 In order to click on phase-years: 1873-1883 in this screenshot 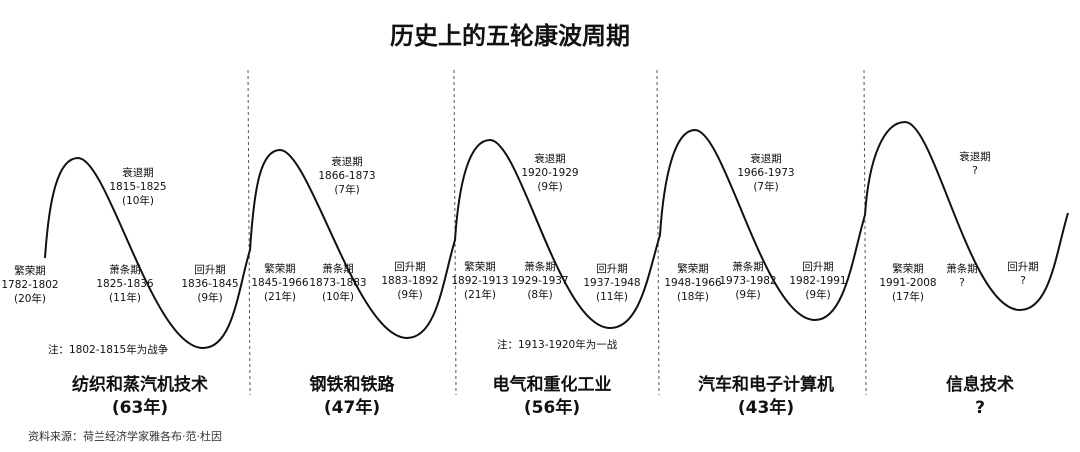, I will do `click(338, 283)`.